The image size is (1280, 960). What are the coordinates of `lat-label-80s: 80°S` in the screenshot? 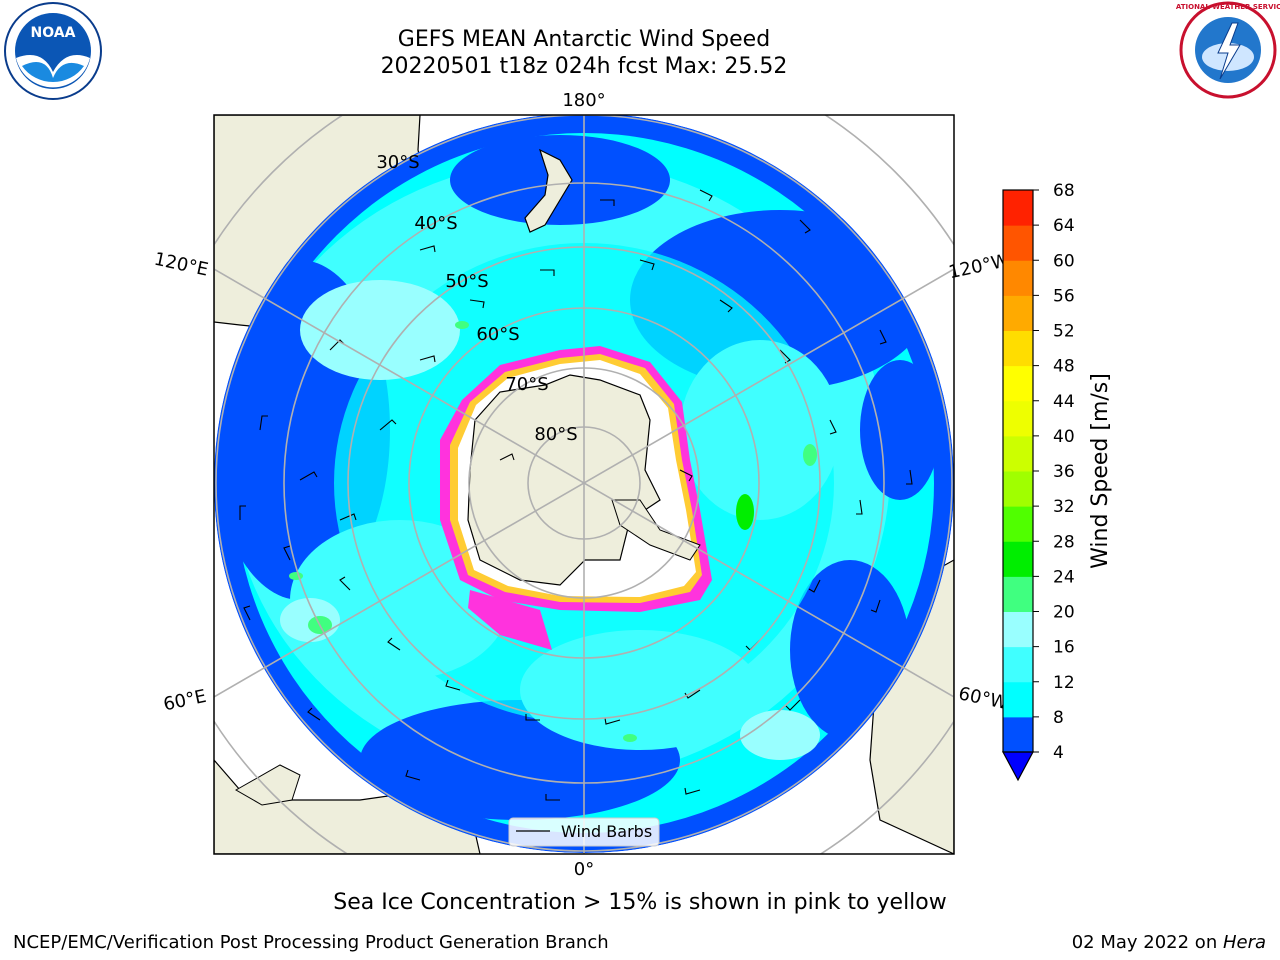 It's located at (555, 434).